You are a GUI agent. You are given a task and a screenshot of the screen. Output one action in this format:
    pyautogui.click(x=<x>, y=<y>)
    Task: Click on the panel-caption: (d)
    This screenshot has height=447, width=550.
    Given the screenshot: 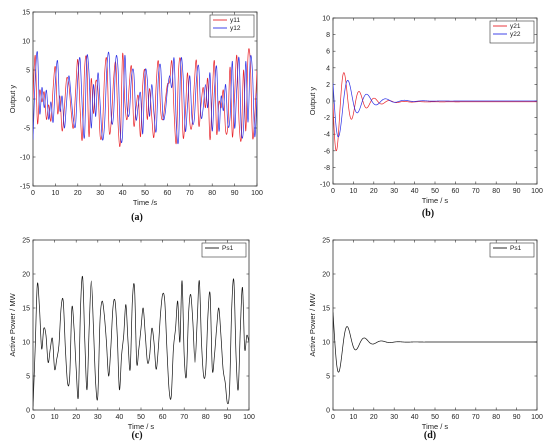 What is the action you would take?
    pyautogui.click(x=430, y=435)
    